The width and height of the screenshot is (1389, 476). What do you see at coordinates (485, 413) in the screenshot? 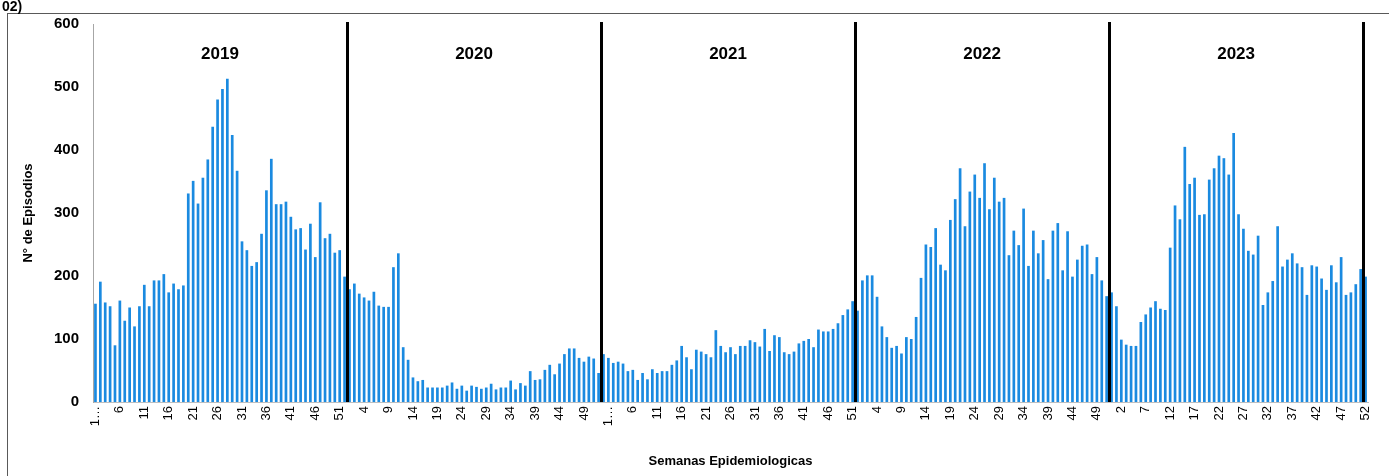
I see `x-tick-label: 29` at bounding box center [485, 413].